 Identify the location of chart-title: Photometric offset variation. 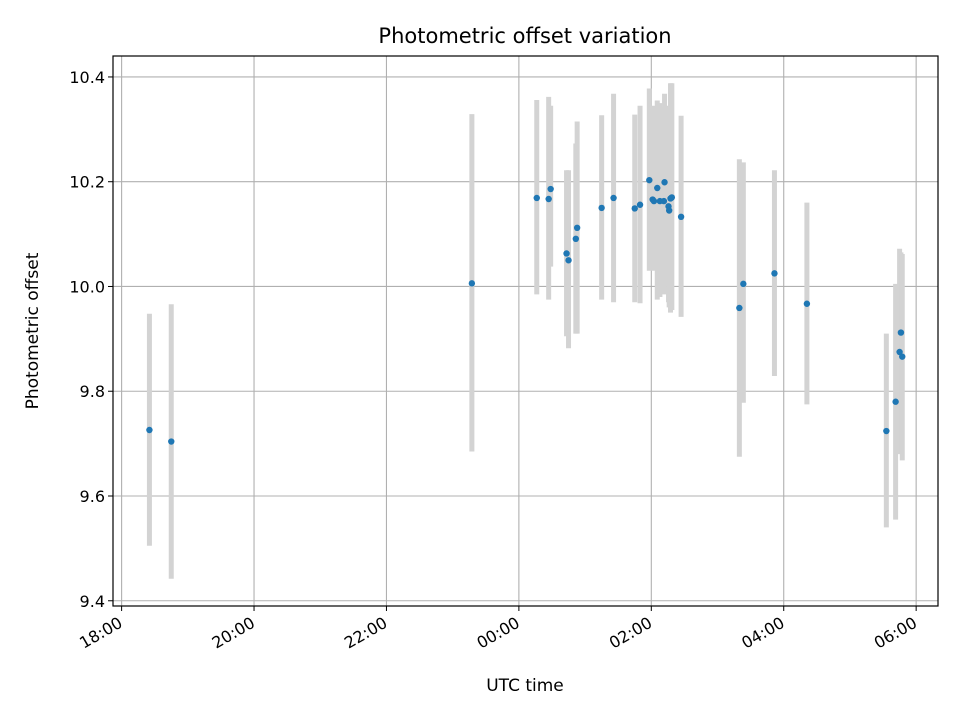
(524, 36).